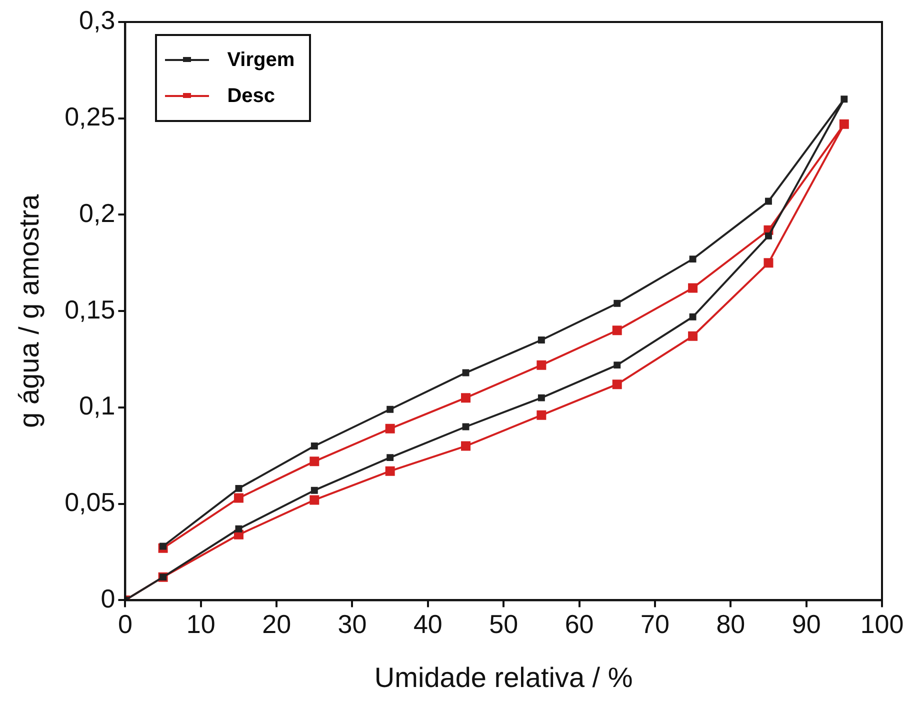 The width and height of the screenshot is (912, 706). What do you see at coordinates (97, 20) in the screenshot?
I see `y-tick-label: 0,3` at bounding box center [97, 20].